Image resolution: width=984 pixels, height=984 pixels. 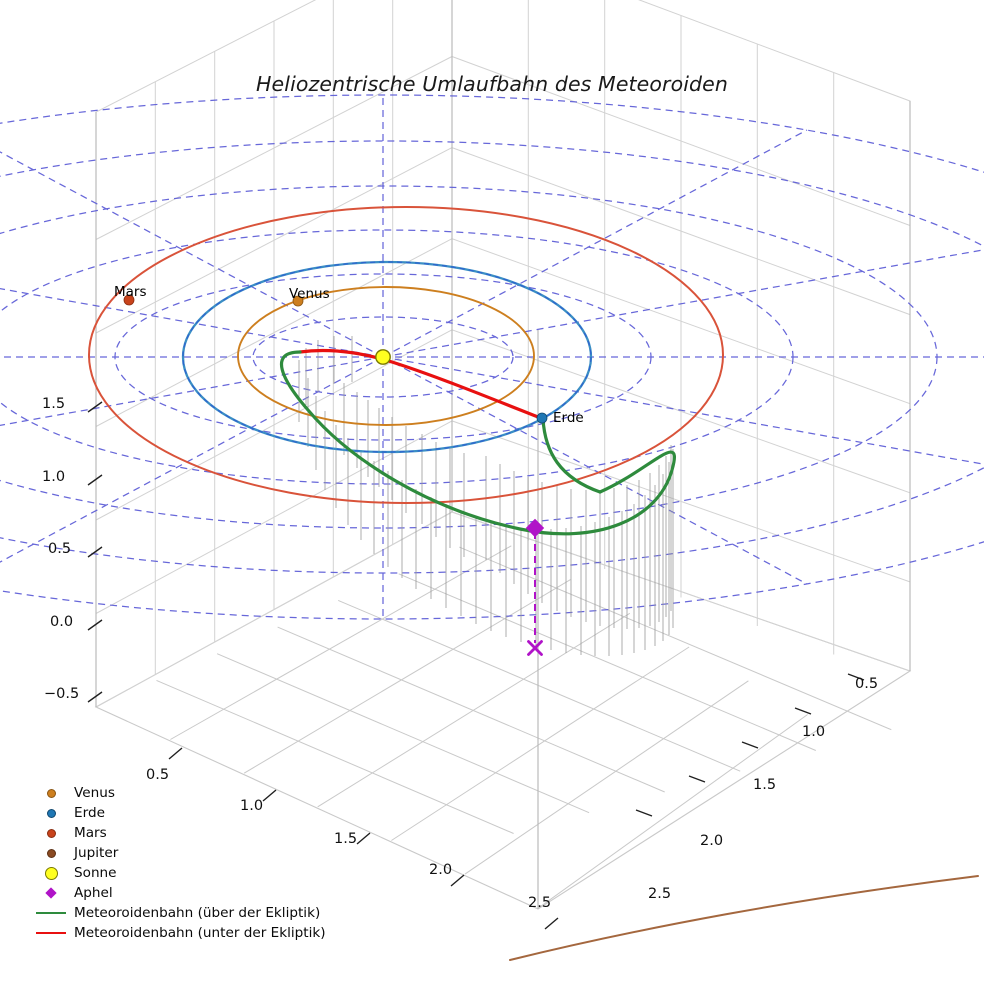 I want to click on label-venus: Venus, so click(x=309, y=294).